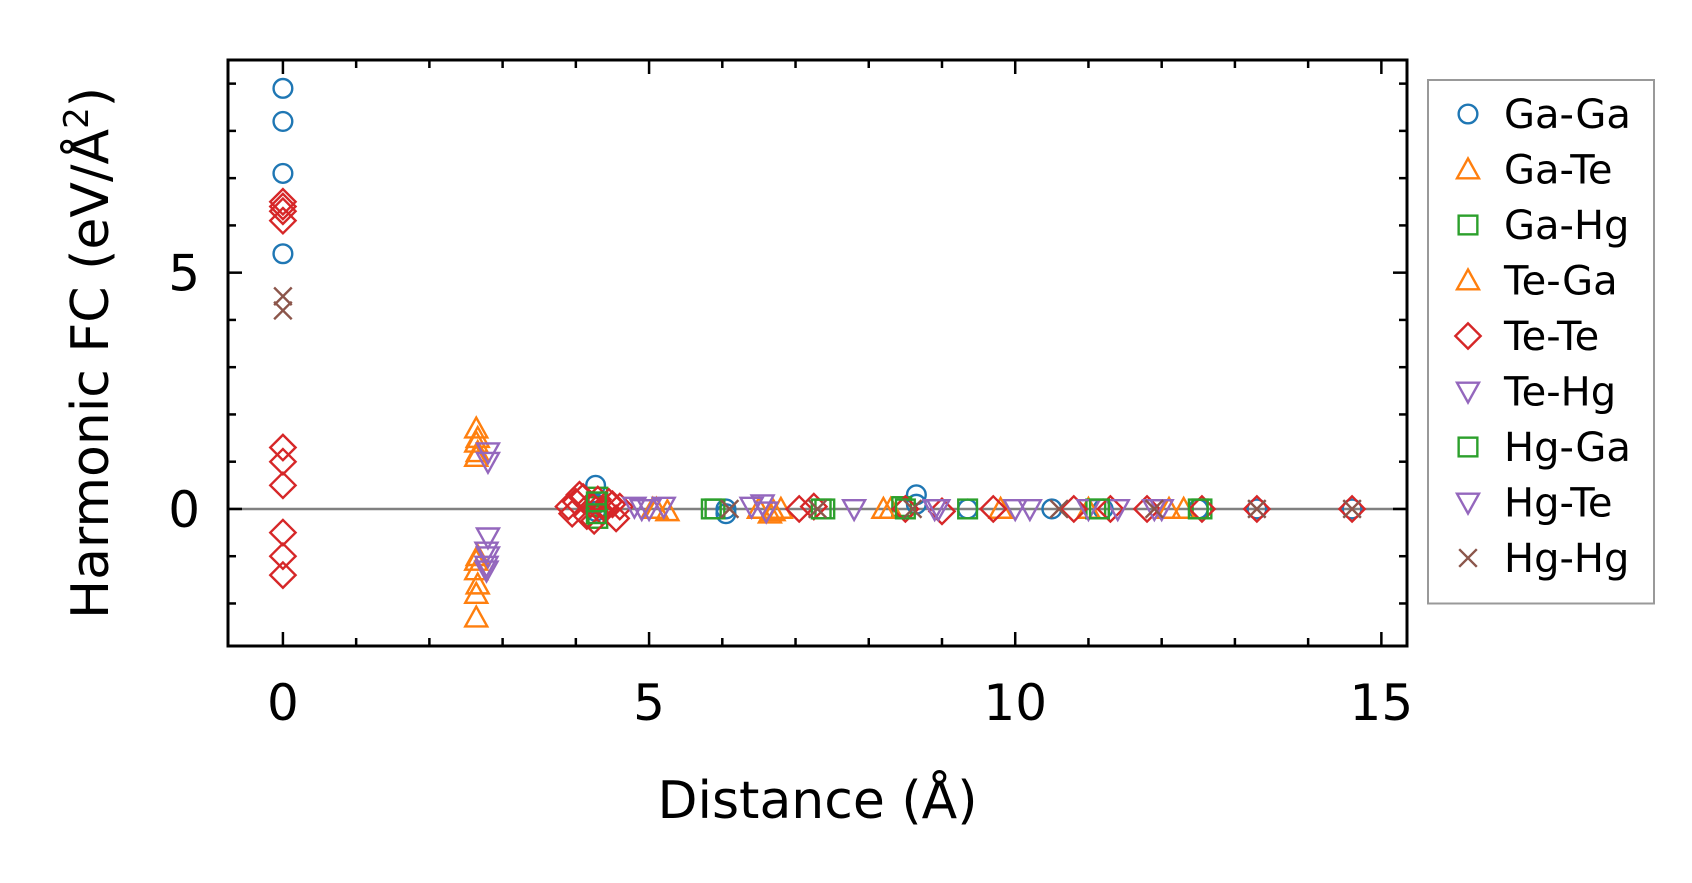 Image resolution: width=1692 pixels, height=883 pixels. What do you see at coordinates (1558, 504) in the screenshot?
I see `legend-label: Hg-Te` at bounding box center [1558, 504].